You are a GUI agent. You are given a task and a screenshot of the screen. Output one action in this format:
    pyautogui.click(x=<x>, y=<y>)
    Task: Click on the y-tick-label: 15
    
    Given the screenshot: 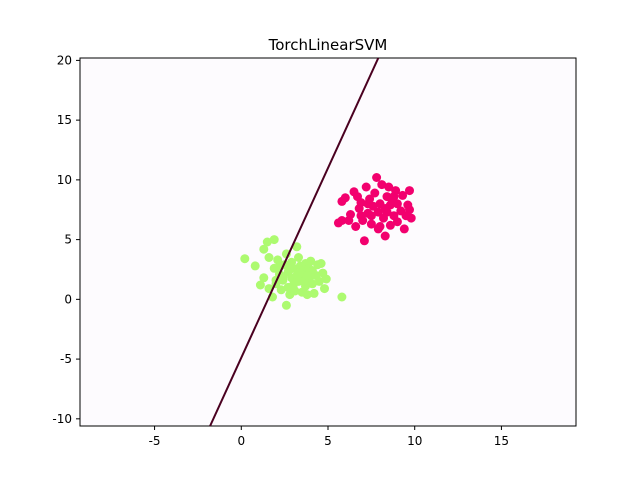 What is the action you would take?
    pyautogui.click(x=64, y=120)
    